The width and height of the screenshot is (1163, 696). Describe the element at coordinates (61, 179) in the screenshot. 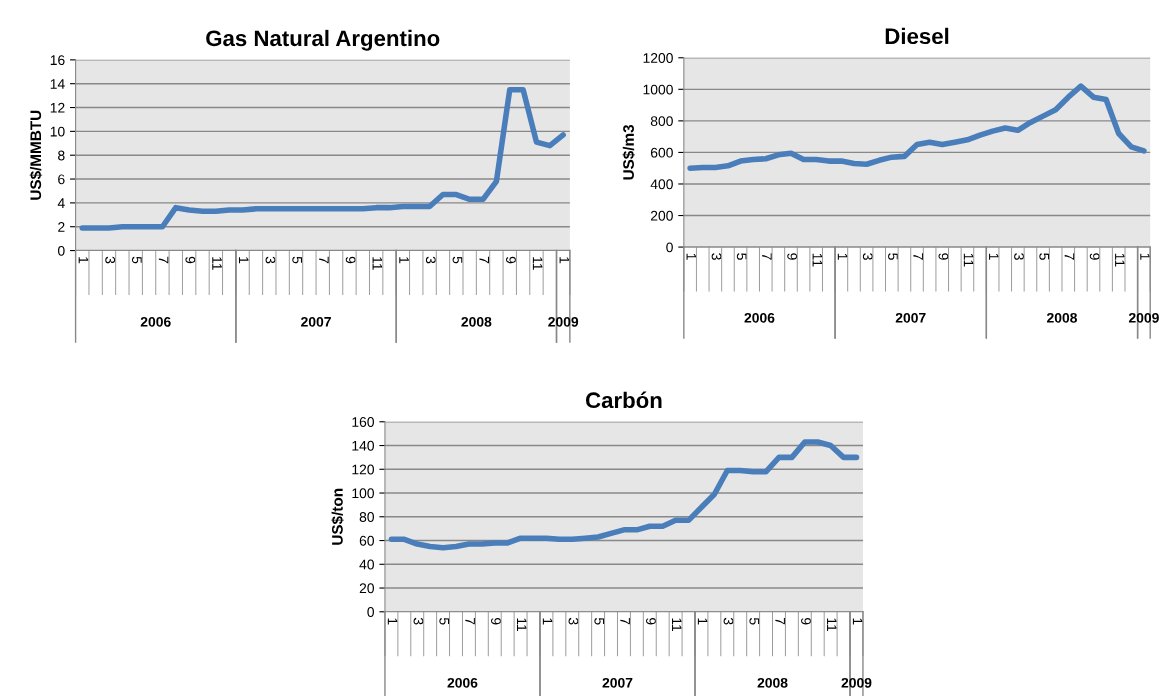

I see `y-tick-label: 6` at that location.